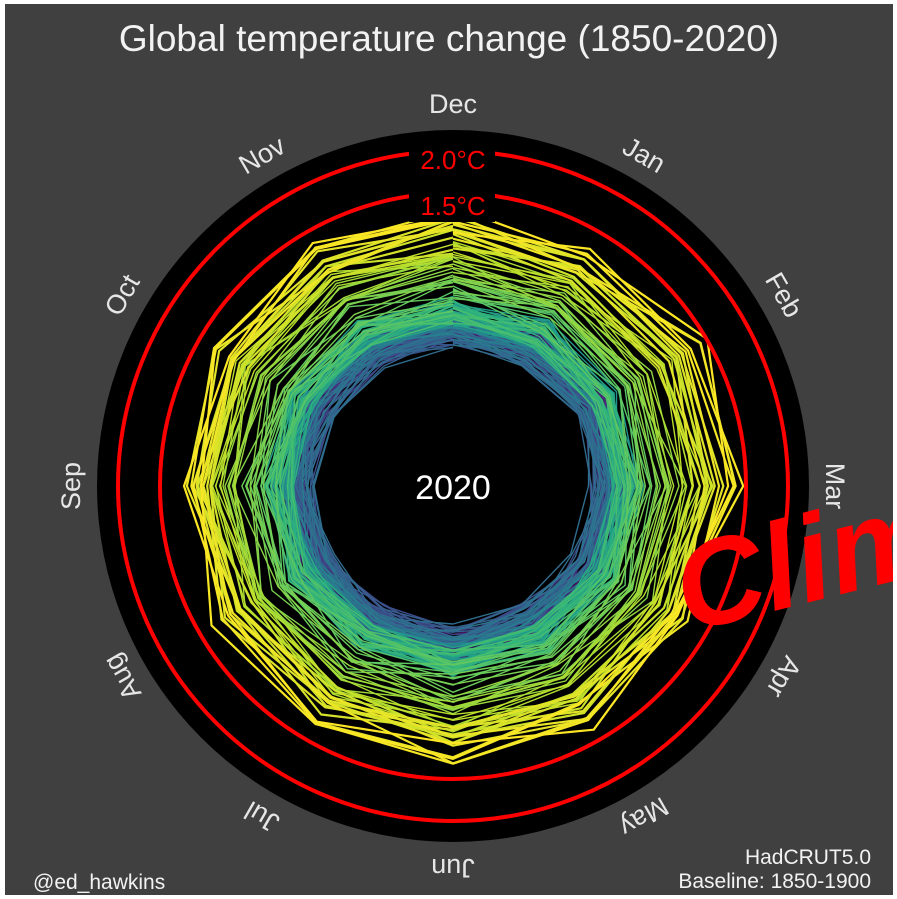  I want to click on ring-2-0-label: 2.0°C, so click(452, 160).